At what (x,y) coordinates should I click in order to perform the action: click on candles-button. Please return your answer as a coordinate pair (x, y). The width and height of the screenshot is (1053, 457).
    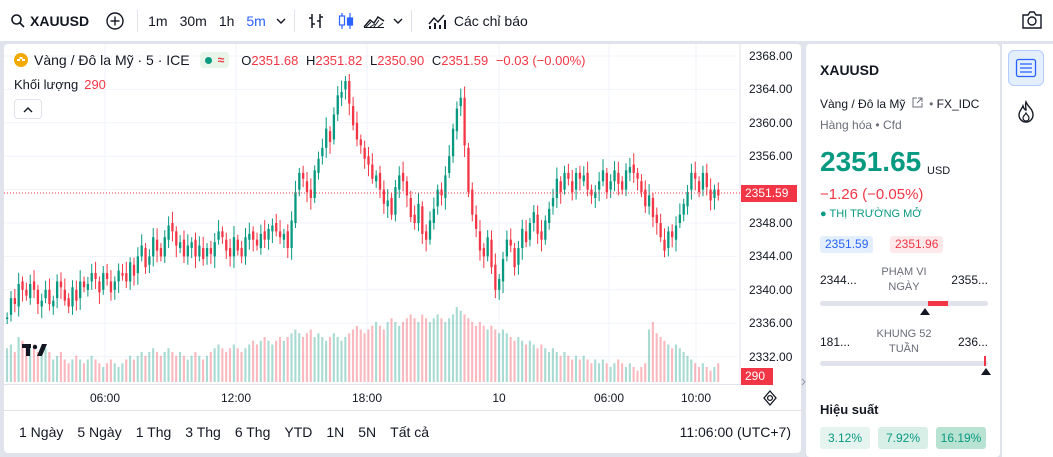
    Looking at the image, I should click on (346, 21).